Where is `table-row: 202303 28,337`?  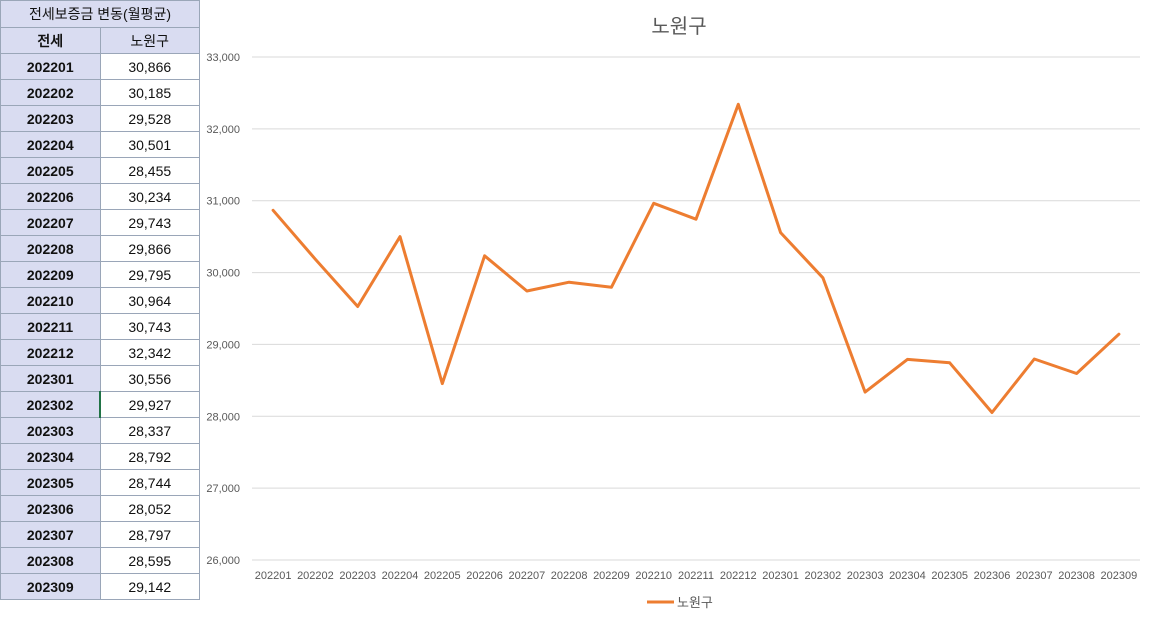 table-row: 202303 28,337 is located at coordinates (100, 430).